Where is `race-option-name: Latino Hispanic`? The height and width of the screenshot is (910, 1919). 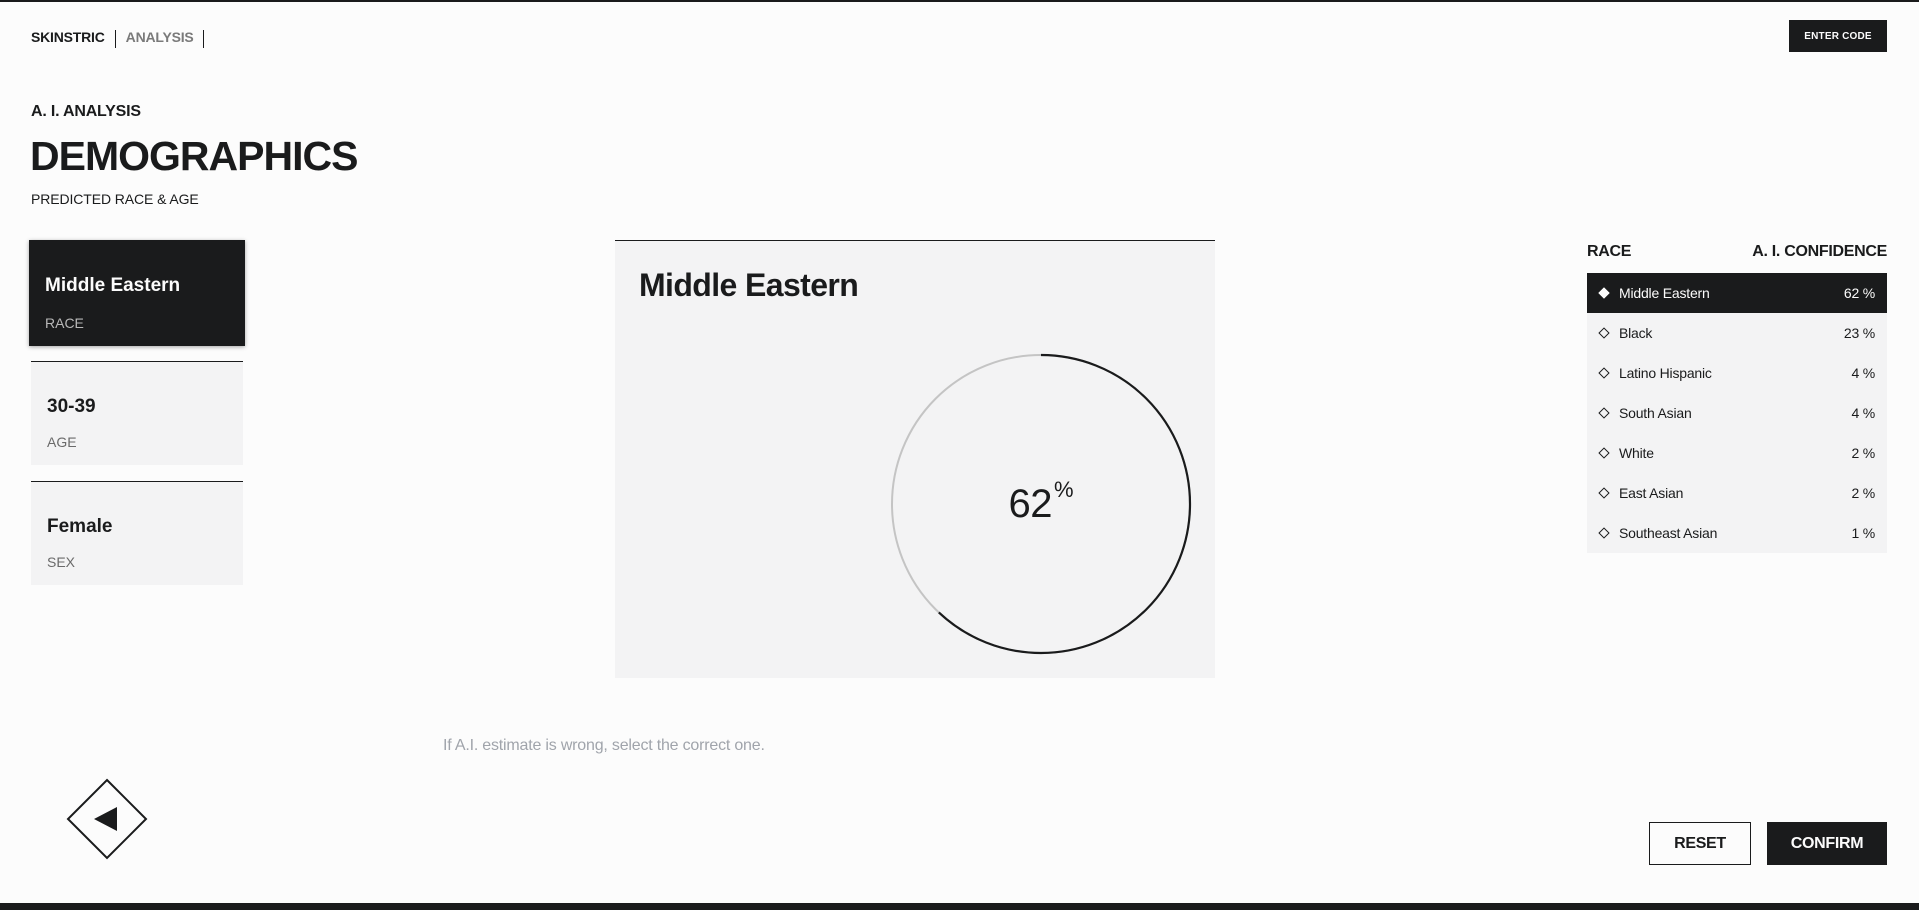
race-option-name: Latino Hispanic is located at coordinates (1665, 373).